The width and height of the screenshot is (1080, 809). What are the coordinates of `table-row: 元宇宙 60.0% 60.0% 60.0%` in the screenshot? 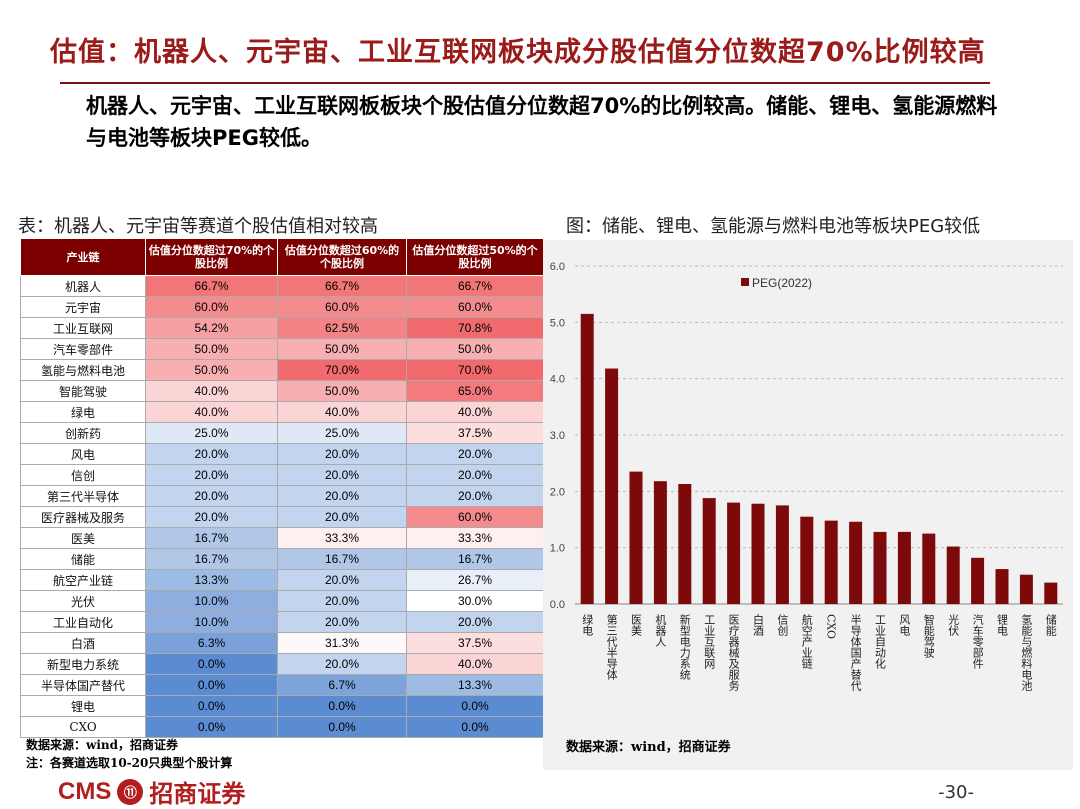 It's located at (282, 307).